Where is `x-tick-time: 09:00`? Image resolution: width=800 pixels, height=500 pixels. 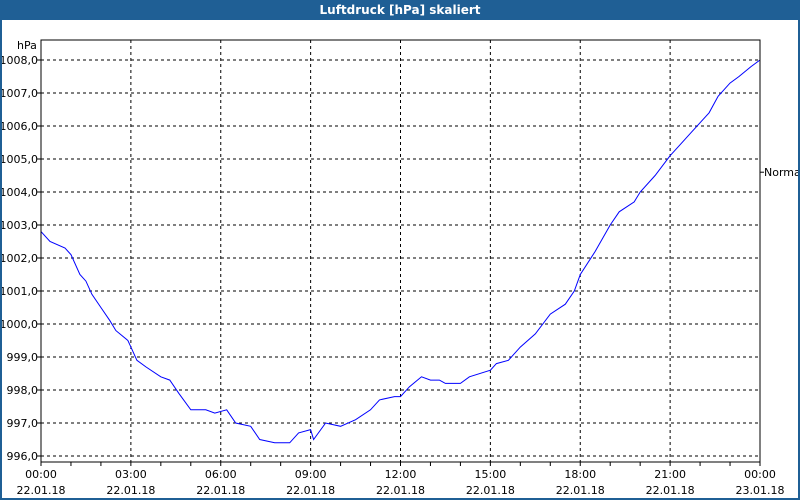 x-tick-time: 09:00 is located at coordinates (311, 474).